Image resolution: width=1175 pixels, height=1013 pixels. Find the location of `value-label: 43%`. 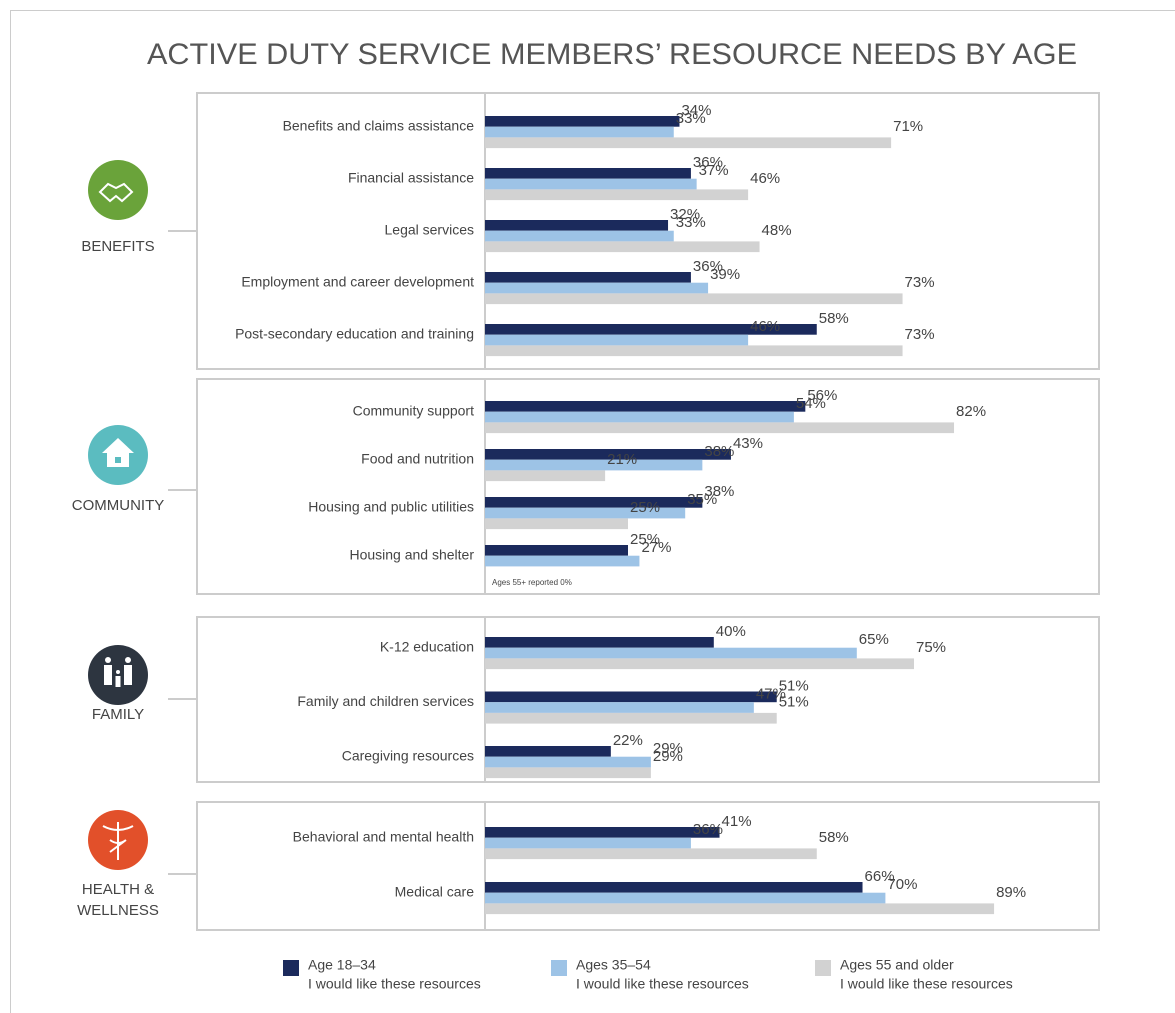

value-label: 43% is located at coordinates (748, 443).